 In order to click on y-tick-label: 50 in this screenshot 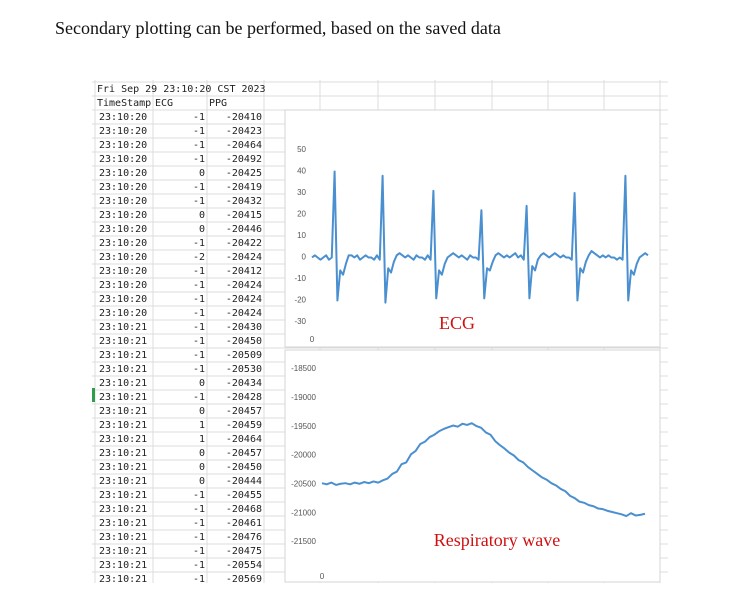, I will do `click(301, 149)`.